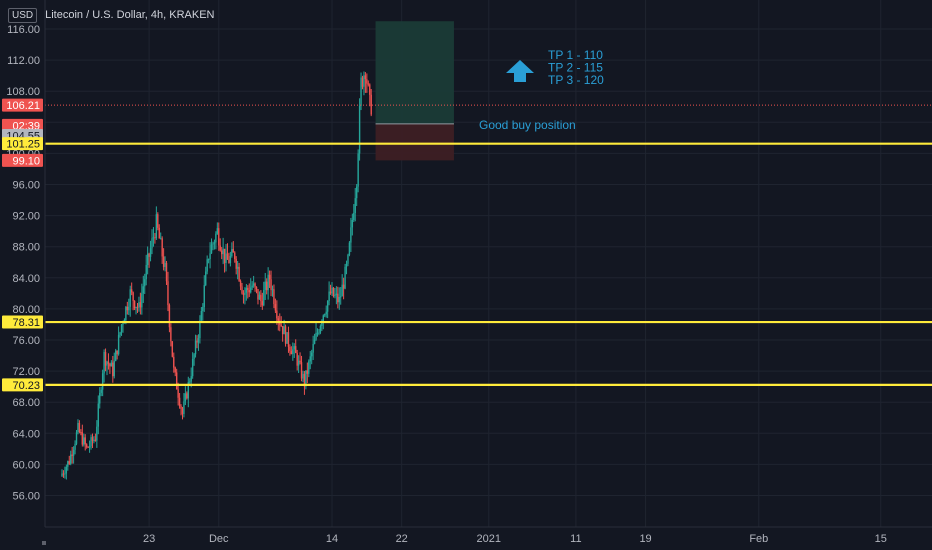 The width and height of the screenshot is (932, 550). I want to click on take-profit-label: TP 1 - 110, so click(575, 55).